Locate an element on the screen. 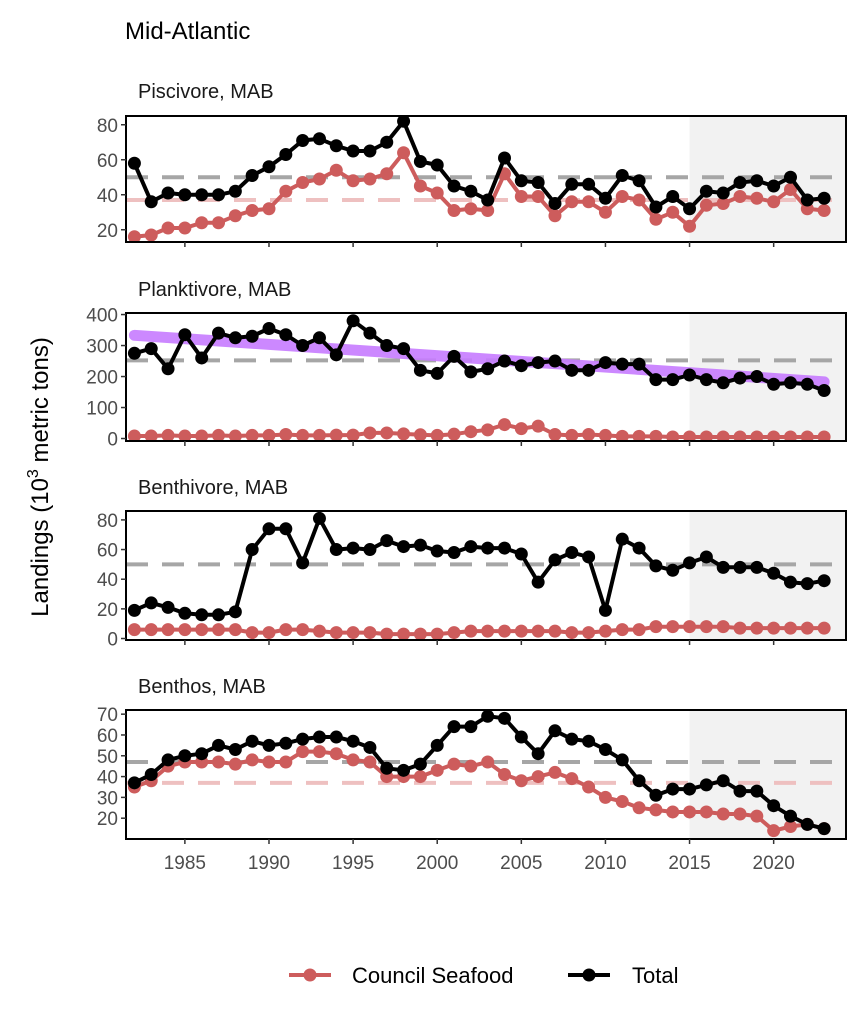 This screenshot has height=1036, width=864. y-tick-label: 40 is located at coordinates (107, 778).